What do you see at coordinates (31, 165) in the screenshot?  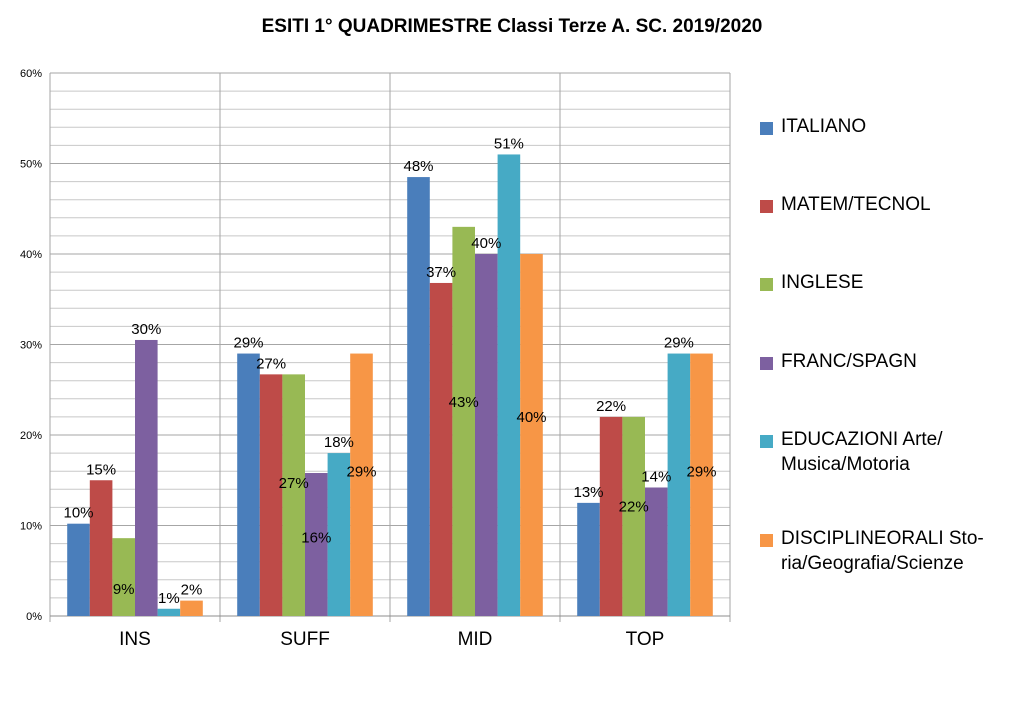 I see `y-tick-label: 50%` at bounding box center [31, 165].